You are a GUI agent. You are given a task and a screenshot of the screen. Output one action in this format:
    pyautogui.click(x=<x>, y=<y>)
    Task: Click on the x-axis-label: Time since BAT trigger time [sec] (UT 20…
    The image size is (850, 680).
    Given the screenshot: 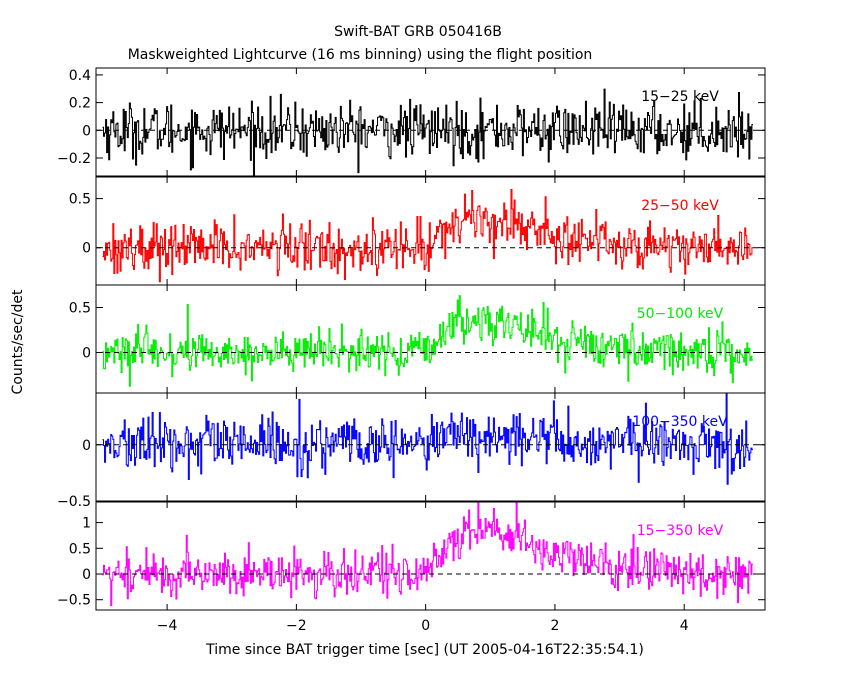 What is the action you would take?
    pyautogui.click(x=424, y=650)
    